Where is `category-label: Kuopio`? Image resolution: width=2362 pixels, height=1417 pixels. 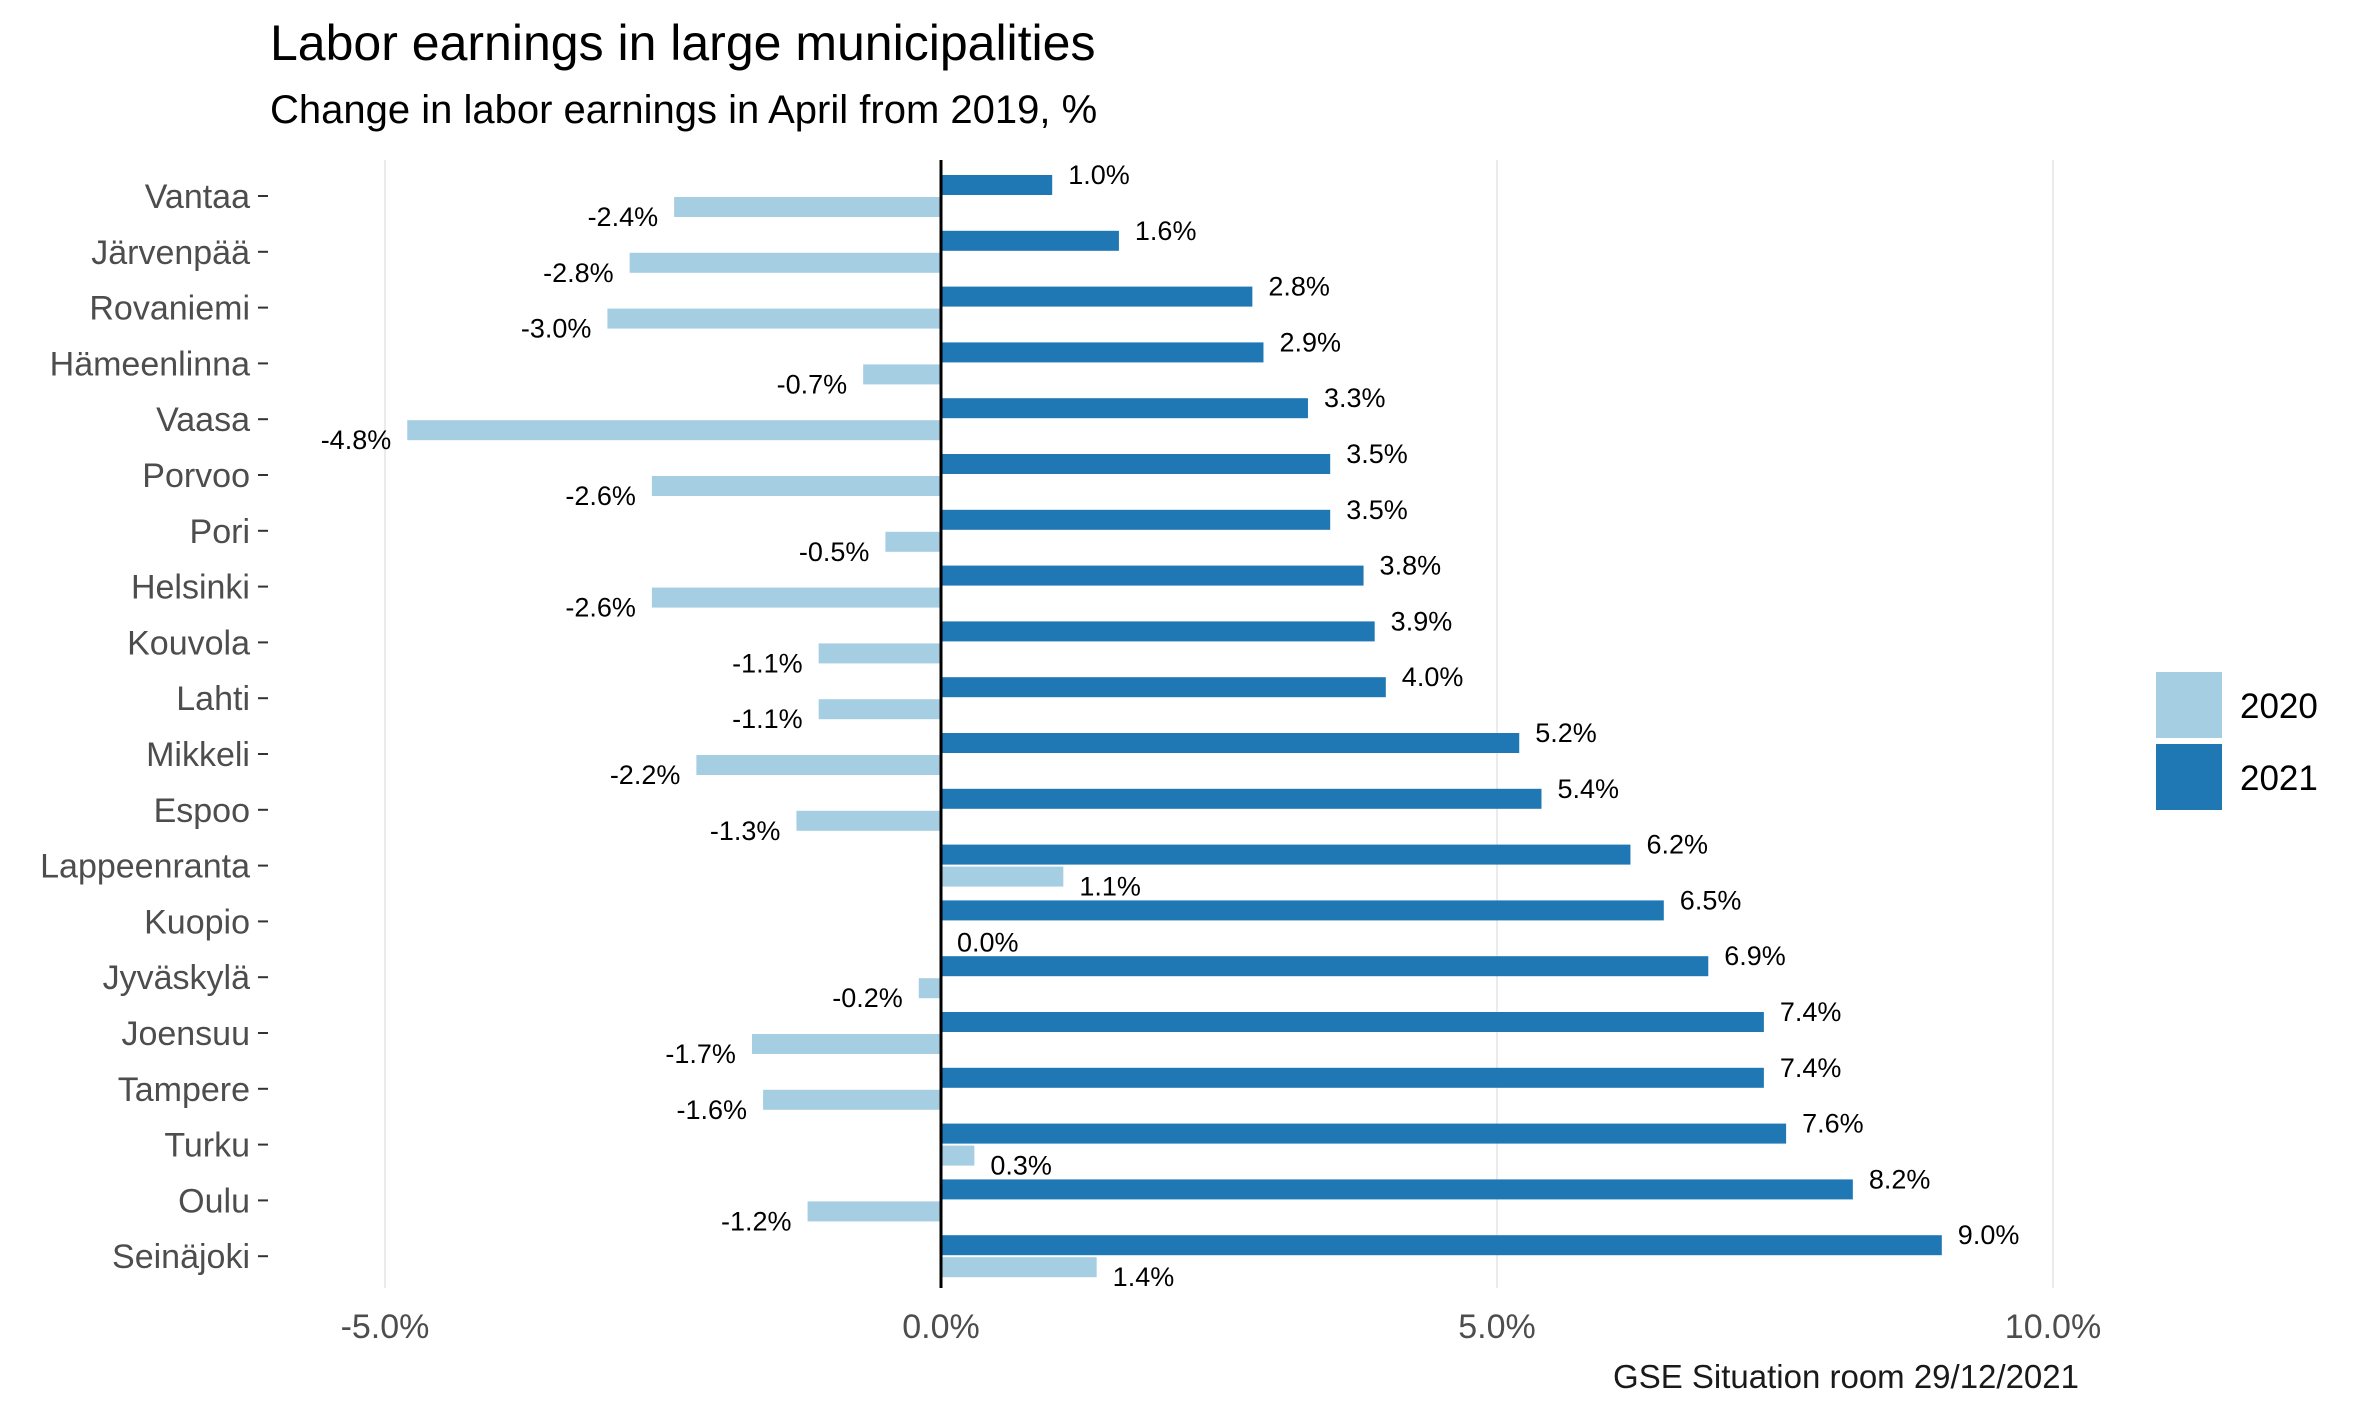
category-label: Kuopio is located at coordinates (197, 922).